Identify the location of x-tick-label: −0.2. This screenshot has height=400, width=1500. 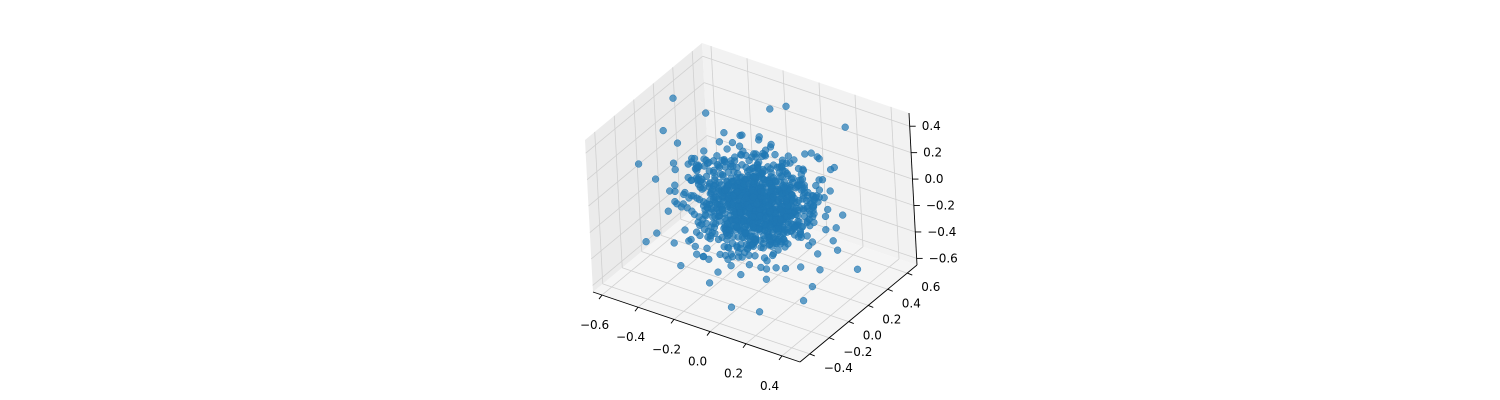
(666, 349).